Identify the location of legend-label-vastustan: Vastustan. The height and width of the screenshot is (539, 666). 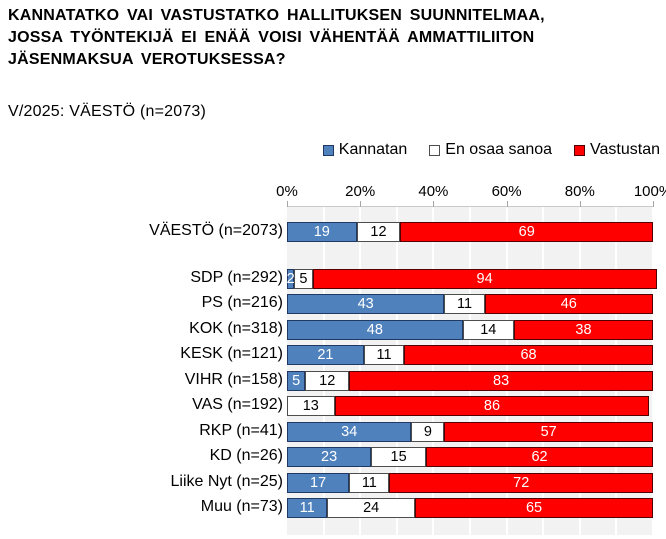
(625, 149).